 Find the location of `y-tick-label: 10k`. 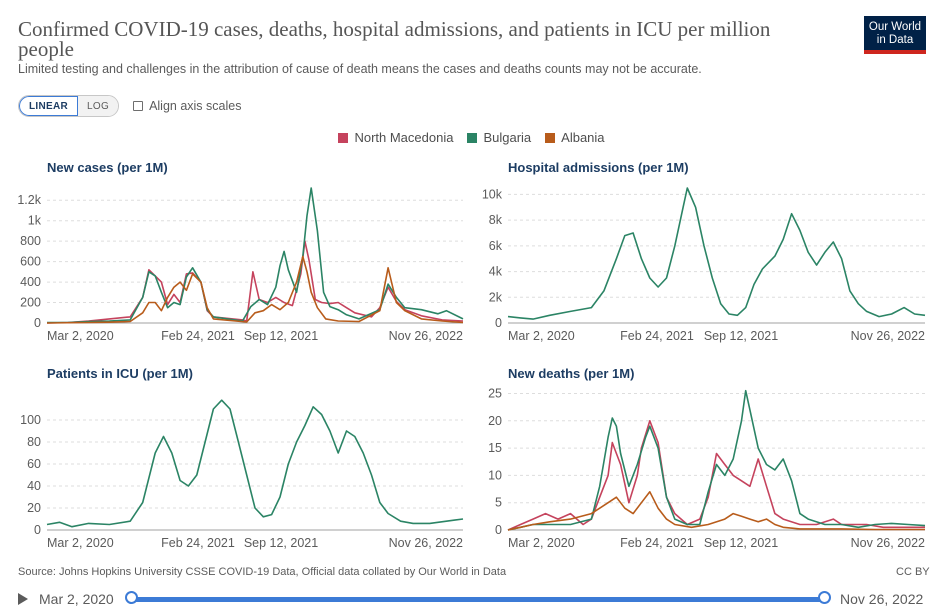

y-tick-label: 10k is located at coordinates (492, 194).